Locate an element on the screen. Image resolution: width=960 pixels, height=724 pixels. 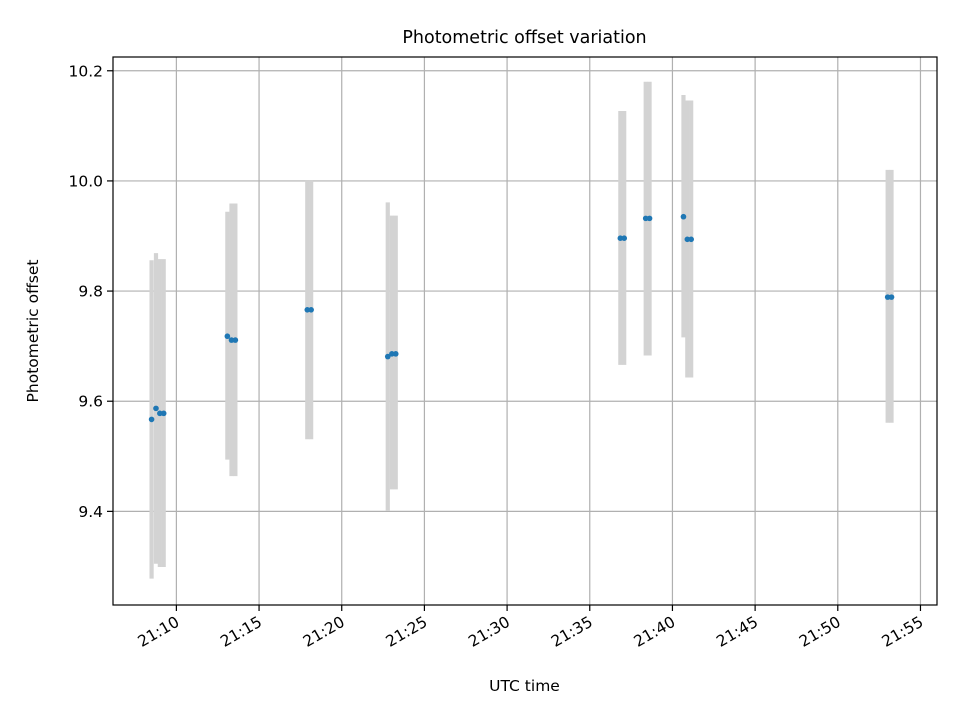
chart-title: Photometric offset variation is located at coordinates (524, 38).